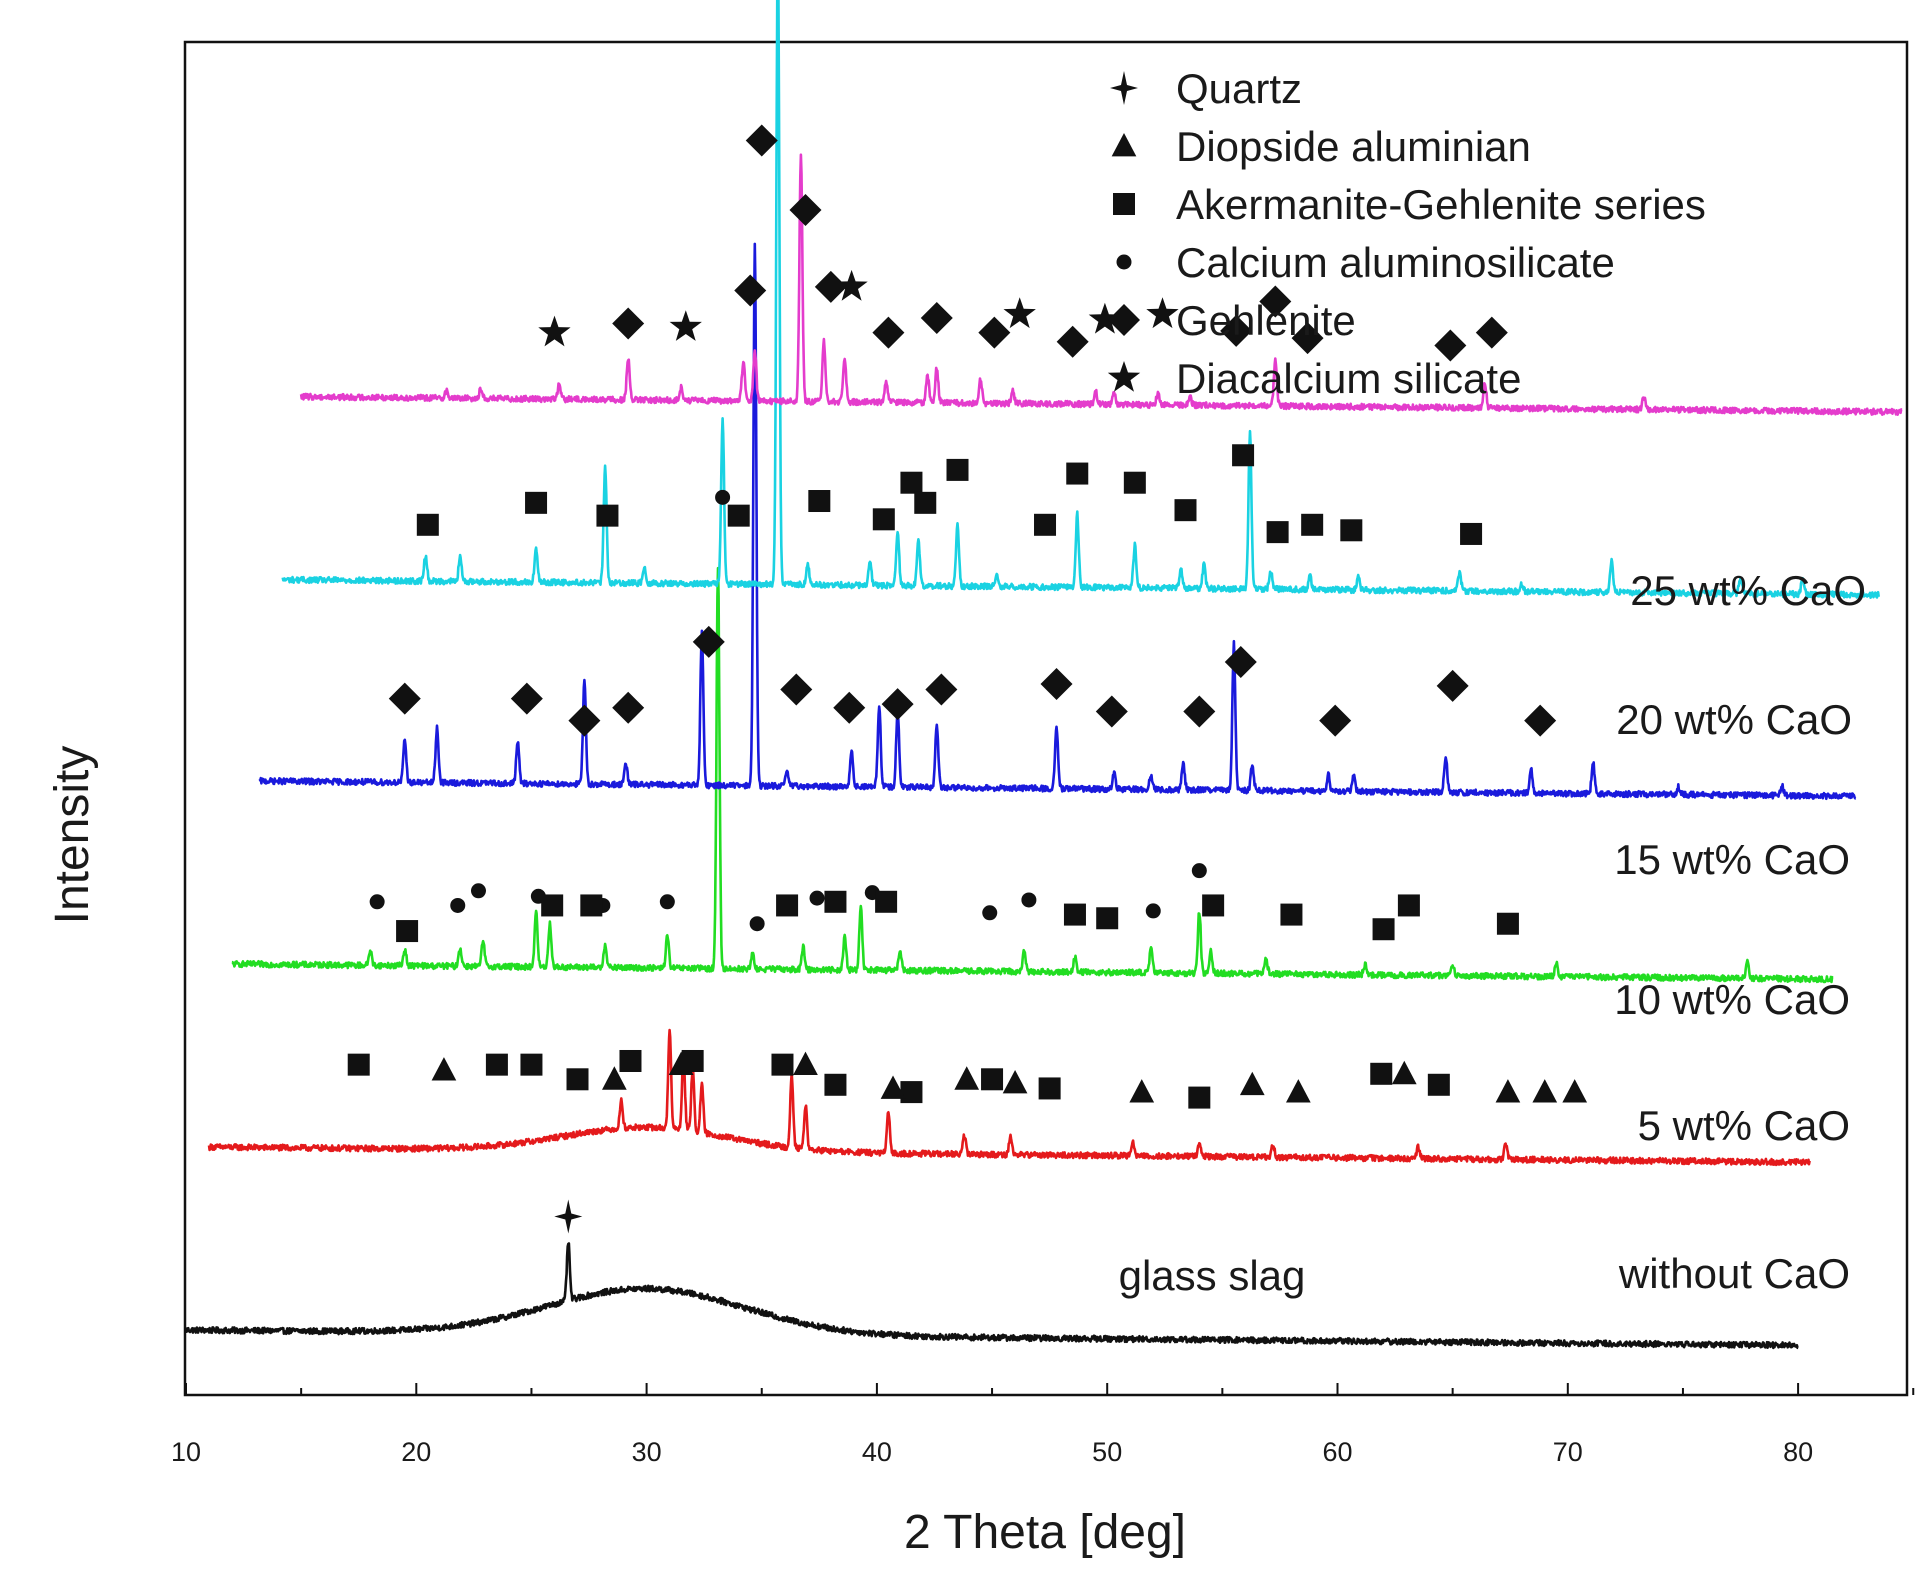  I want to click on x-tick-label: 70, so click(1568, 1452).